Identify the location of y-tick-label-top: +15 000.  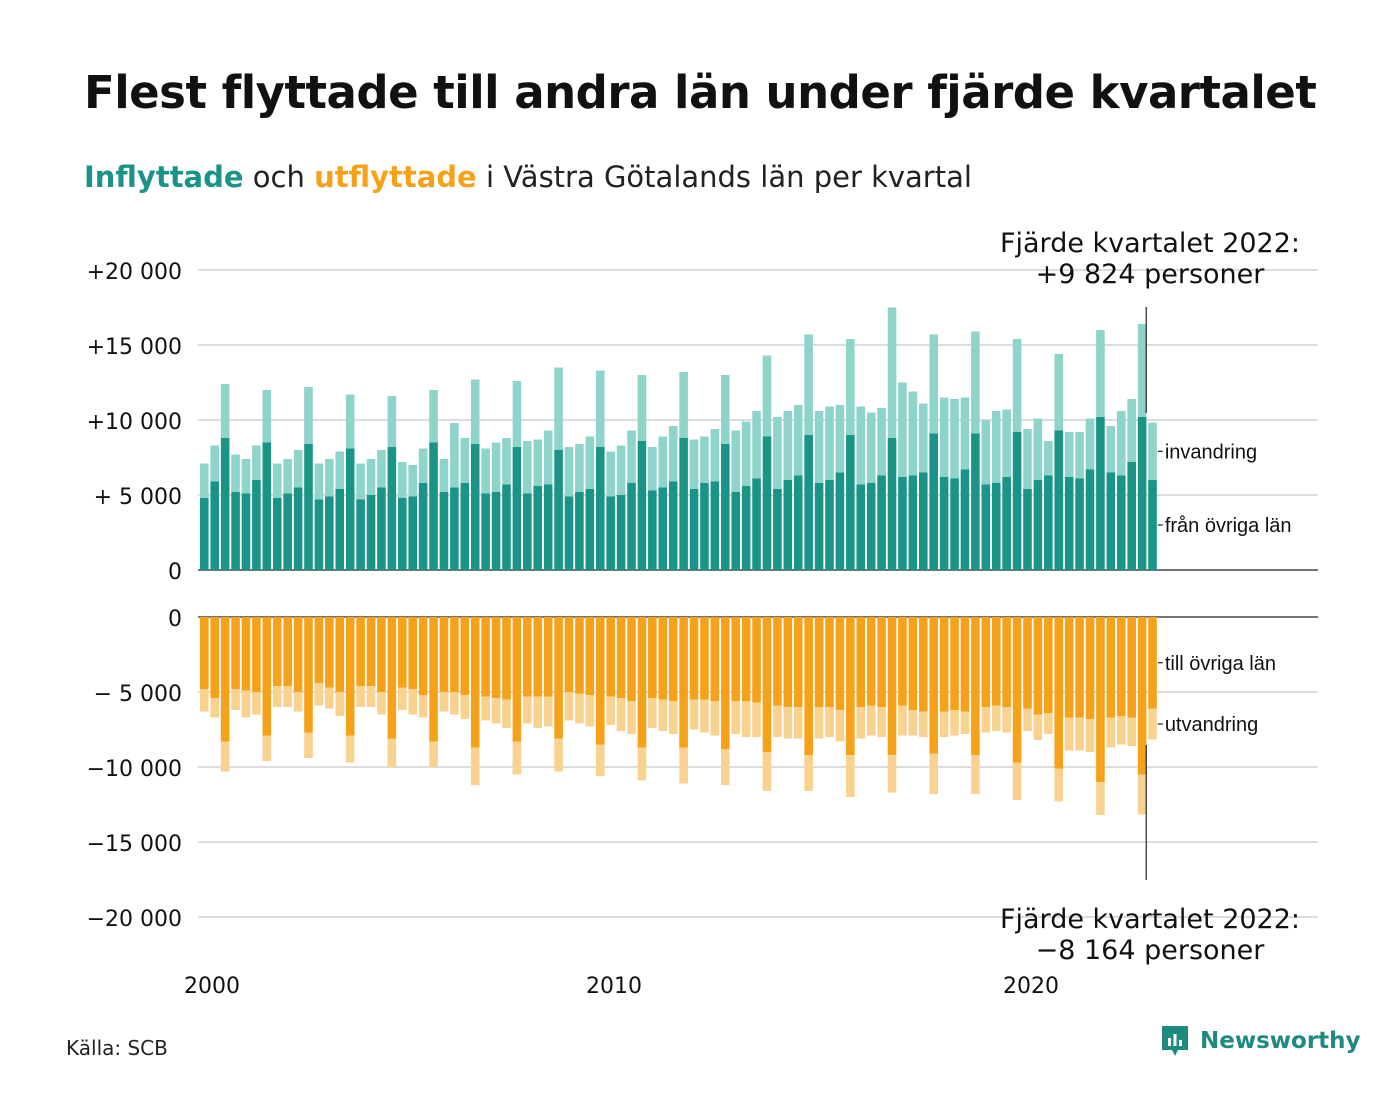
(134, 347).